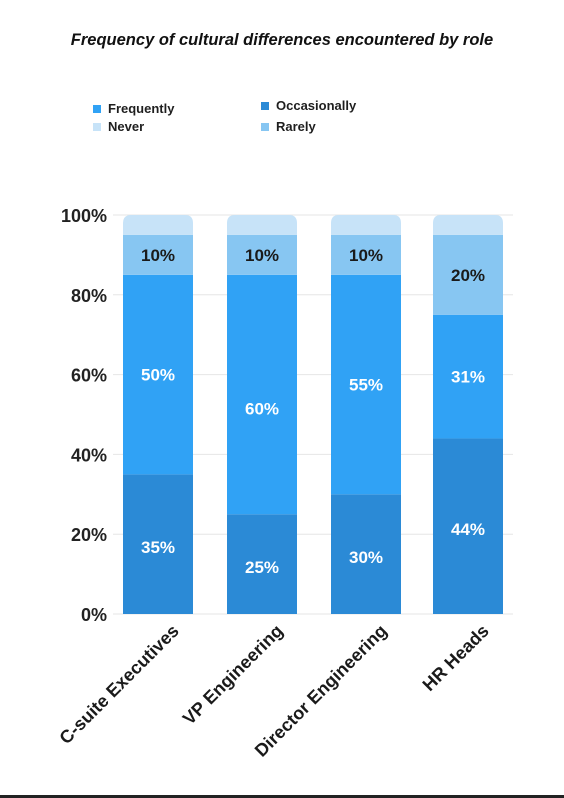 This screenshot has width=564, height=798. What do you see at coordinates (265, 126) in the screenshot?
I see `legend-swatch-rarely` at bounding box center [265, 126].